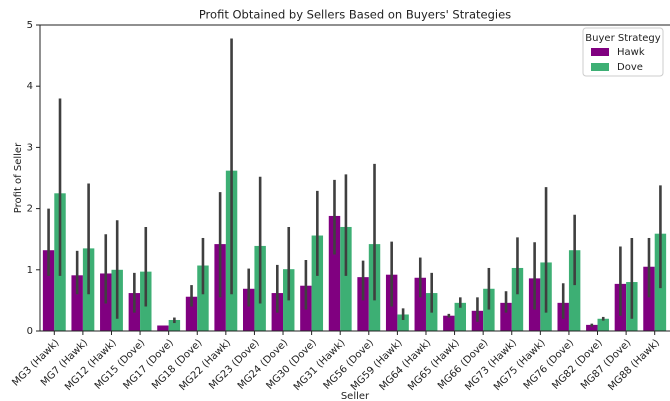  What do you see at coordinates (634, 365) in the screenshot?
I see `x-tick-label: MG88 (Hawk)` at bounding box center [634, 365].